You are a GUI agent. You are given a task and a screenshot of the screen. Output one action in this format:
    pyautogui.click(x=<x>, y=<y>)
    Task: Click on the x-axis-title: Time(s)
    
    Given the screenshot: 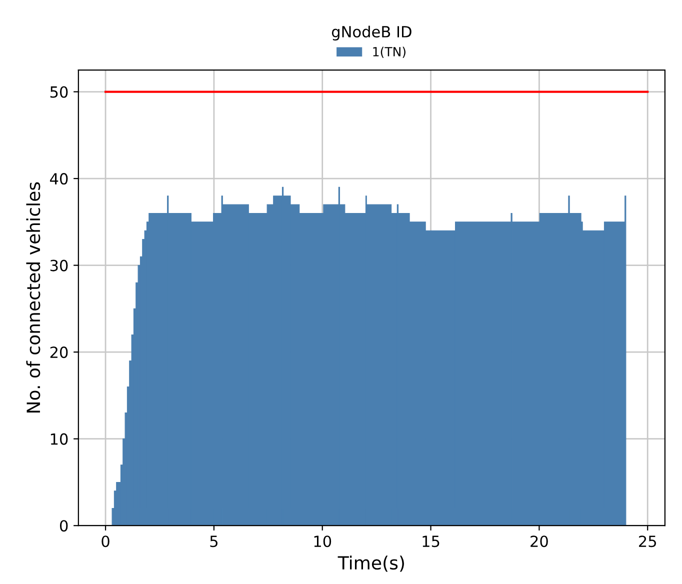 What is the action you would take?
    pyautogui.click(x=371, y=564)
    